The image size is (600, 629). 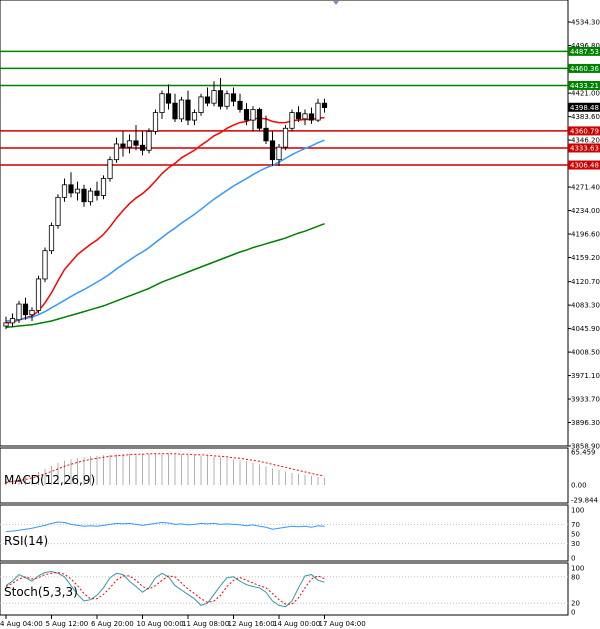 I want to click on price-tick-label: 3933.70, so click(x=585, y=400).